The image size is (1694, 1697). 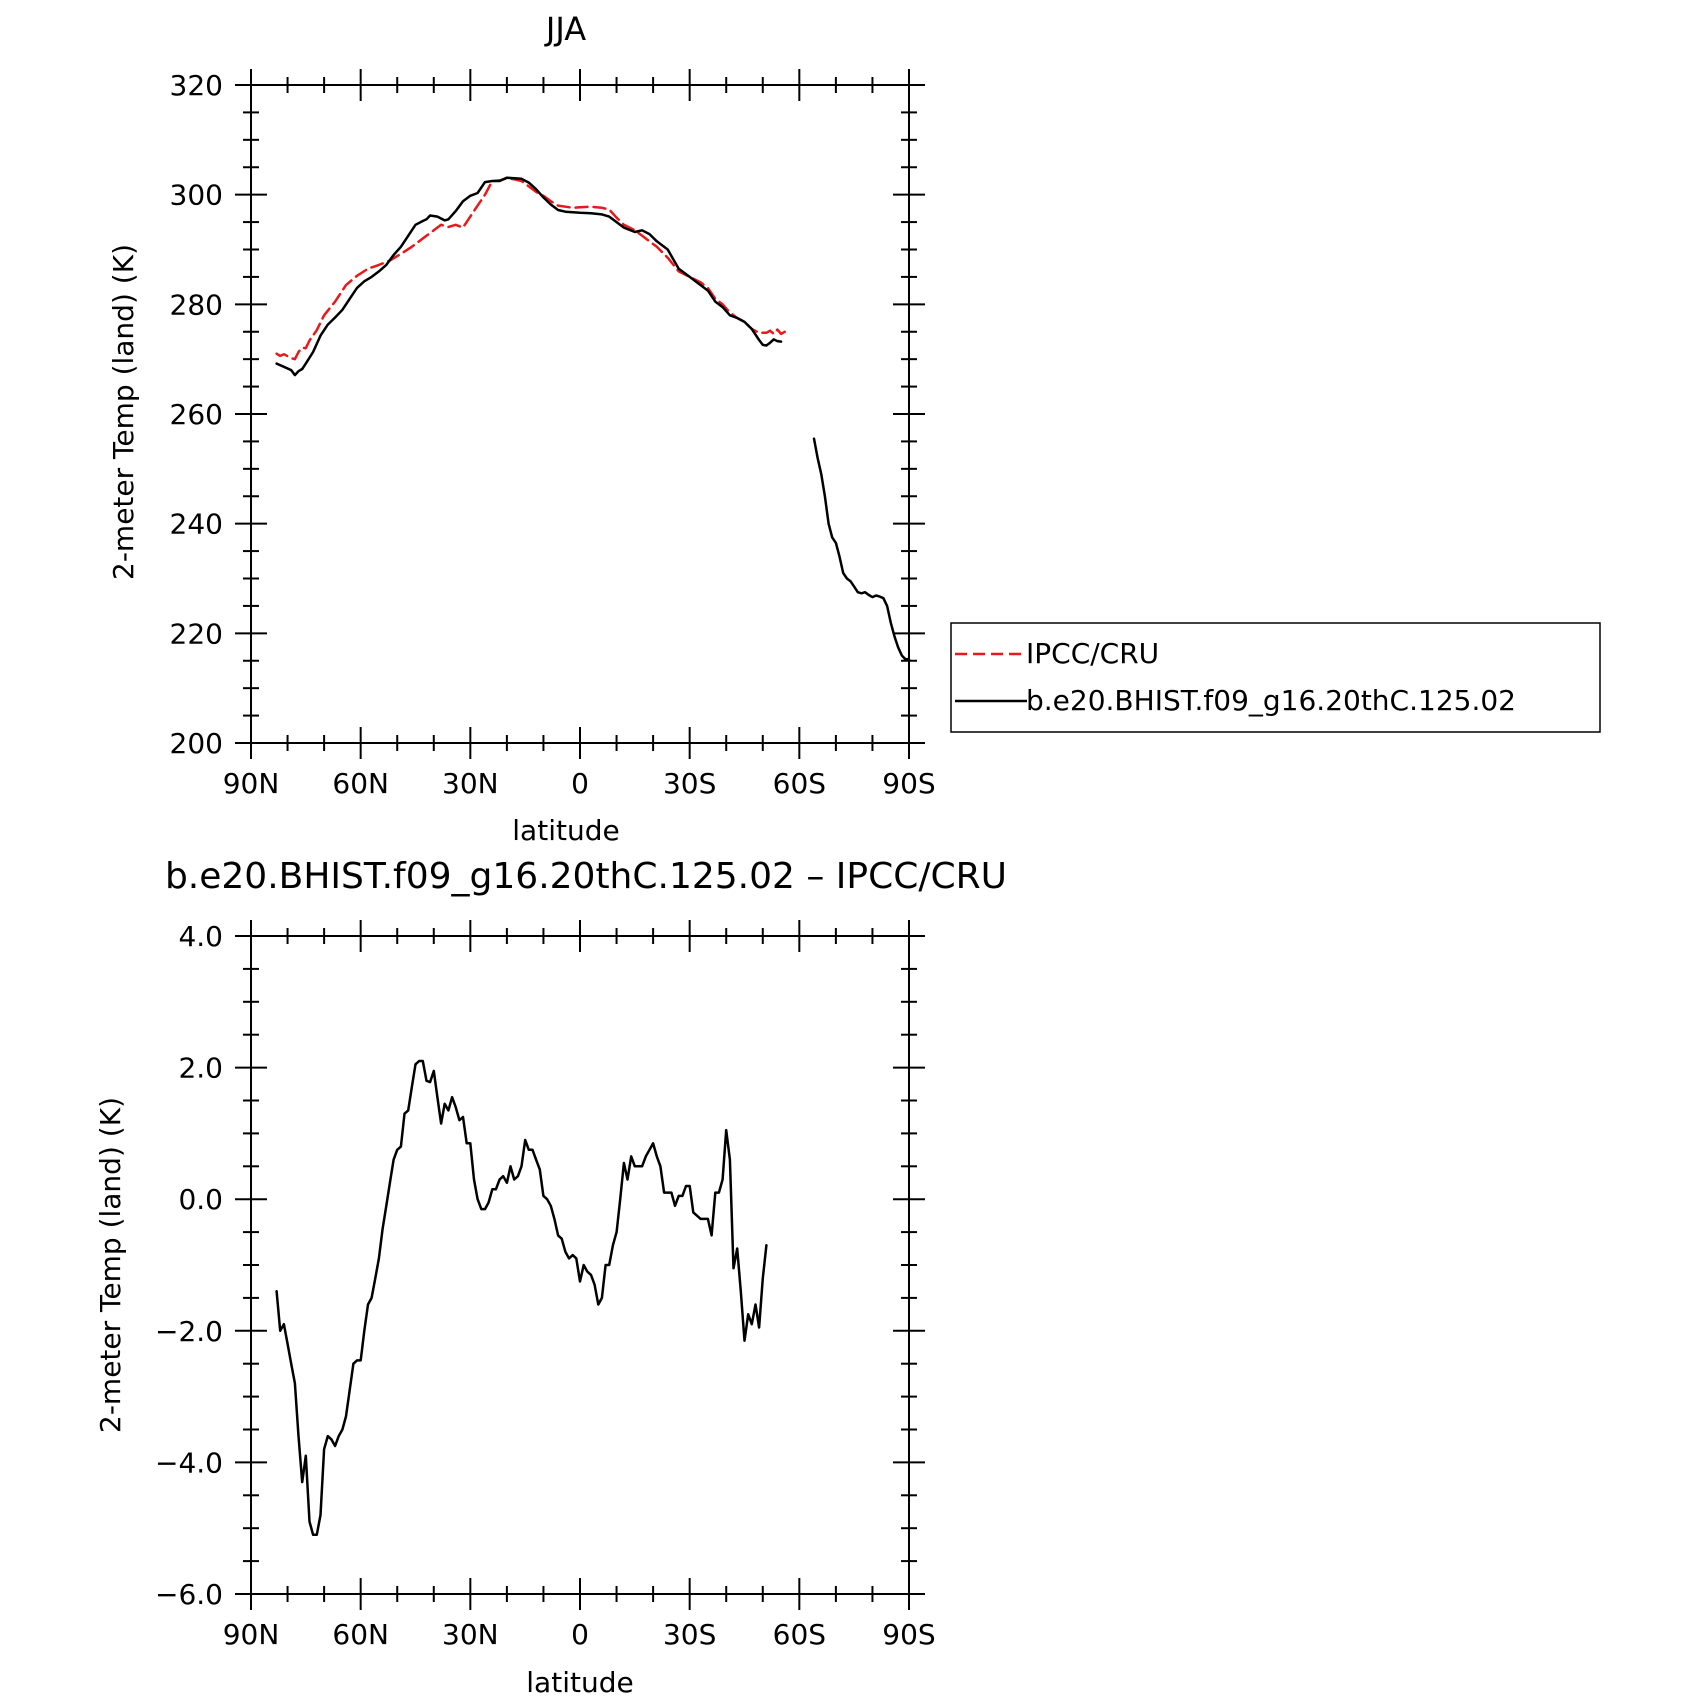 What do you see at coordinates (1271, 700) in the screenshot?
I see `legend-entry-model: b.e20.BHIST.f09_g16.20thC.125.02` at bounding box center [1271, 700].